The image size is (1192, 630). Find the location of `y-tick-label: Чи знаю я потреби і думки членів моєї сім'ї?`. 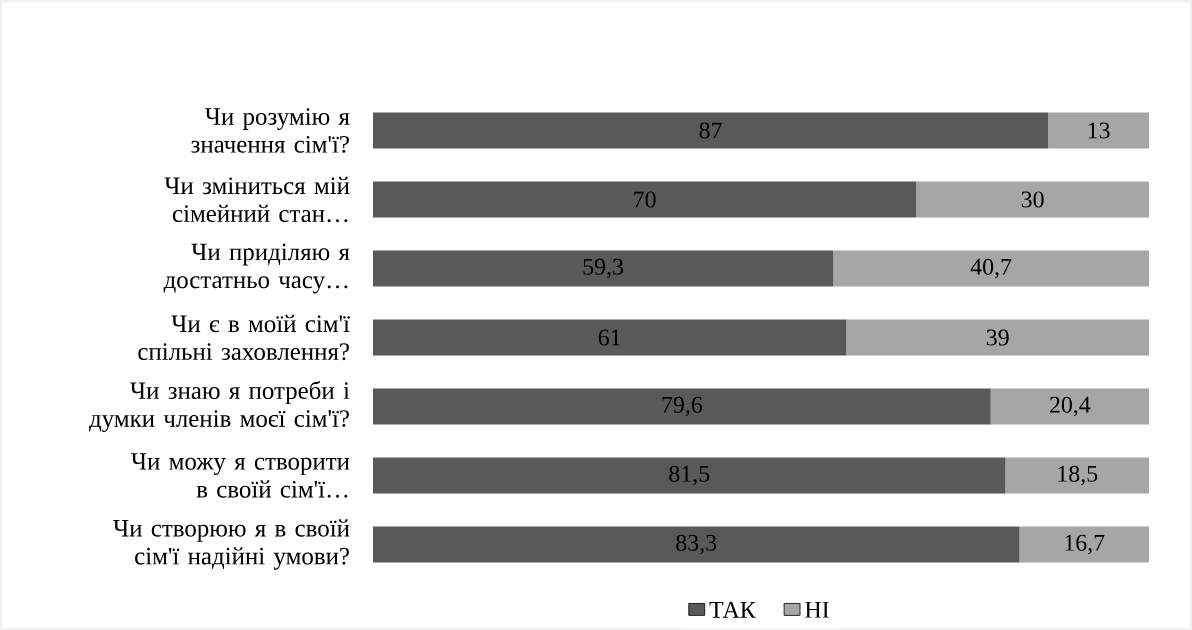

y-tick-label: Чи знаю я потреби і думки членів моєї сім'ї? is located at coordinates (219, 406).